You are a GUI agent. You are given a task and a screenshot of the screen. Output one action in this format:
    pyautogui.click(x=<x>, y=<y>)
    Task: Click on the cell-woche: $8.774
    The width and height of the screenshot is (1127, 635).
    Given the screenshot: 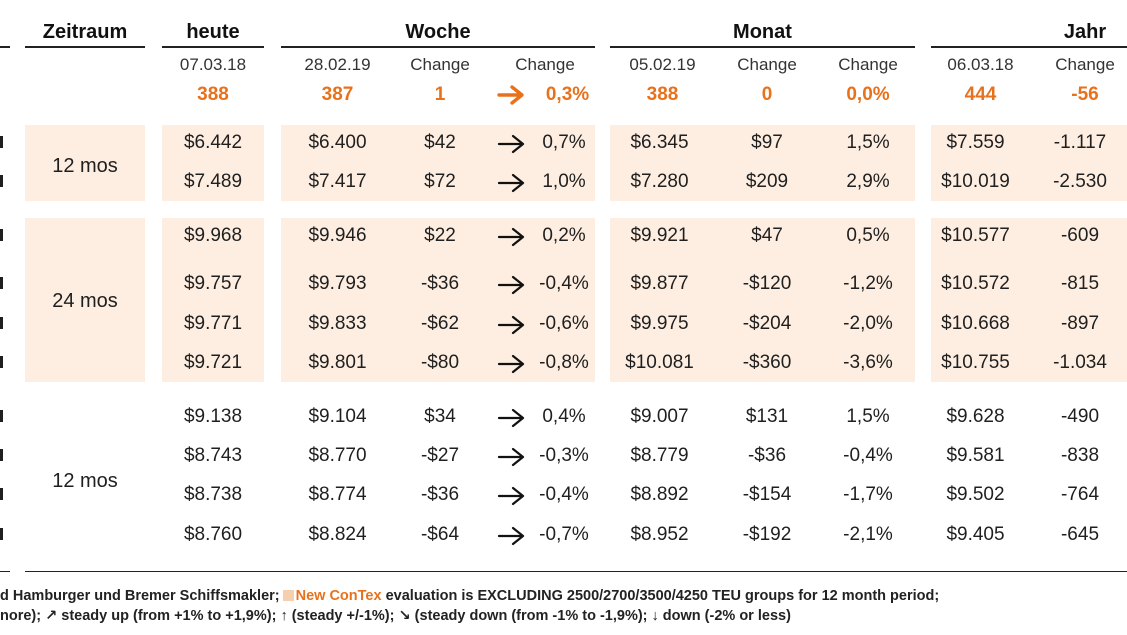 What is the action you would take?
    pyautogui.click(x=337, y=494)
    